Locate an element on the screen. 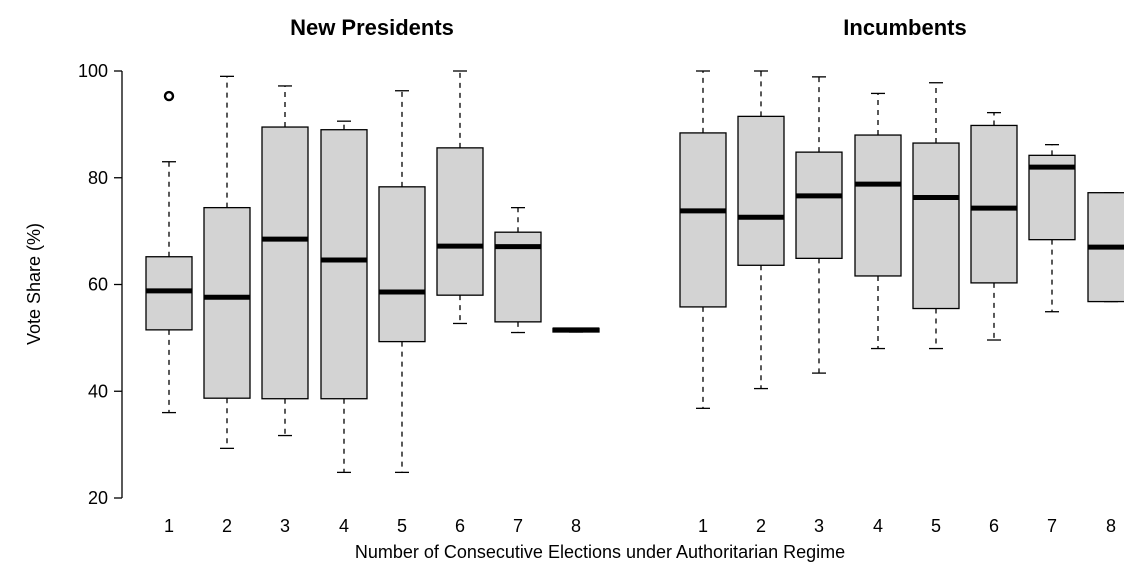  y-tick-label-60: 60 is located at coordinates (98, 285).